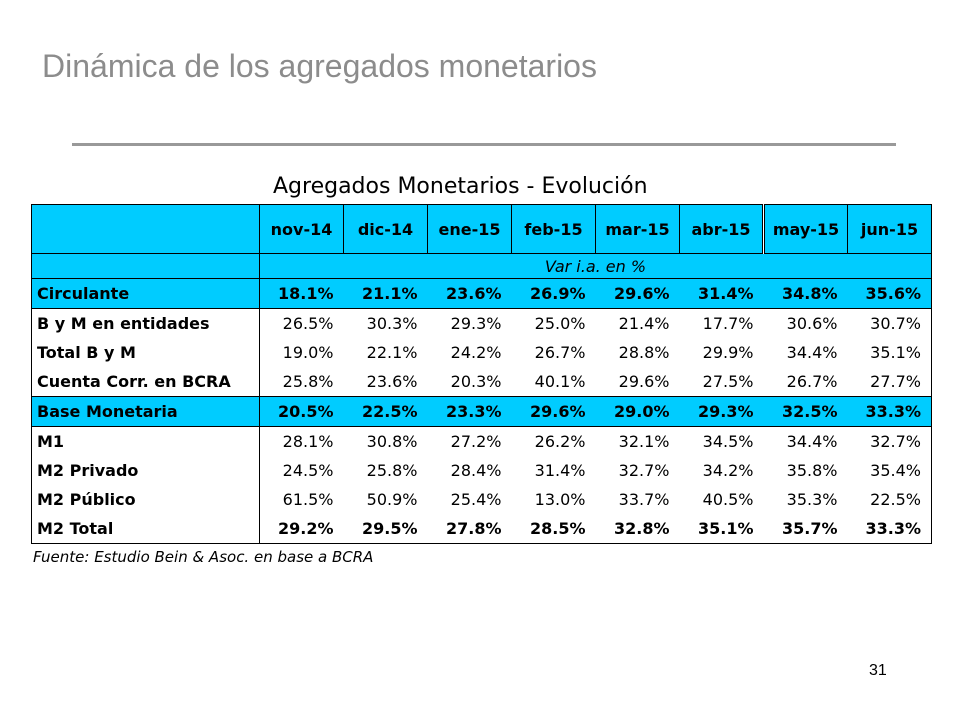  What do you see at coordinates (476, 381) in the screenshot?
I see `table-cell: 20.3%` at bounding box center [476, 381].